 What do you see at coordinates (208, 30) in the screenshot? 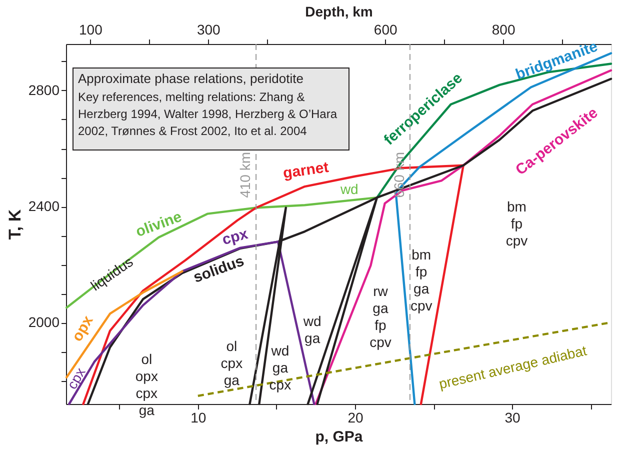
I see `x2-tick-label: 300` at bounding box center [208, 30].